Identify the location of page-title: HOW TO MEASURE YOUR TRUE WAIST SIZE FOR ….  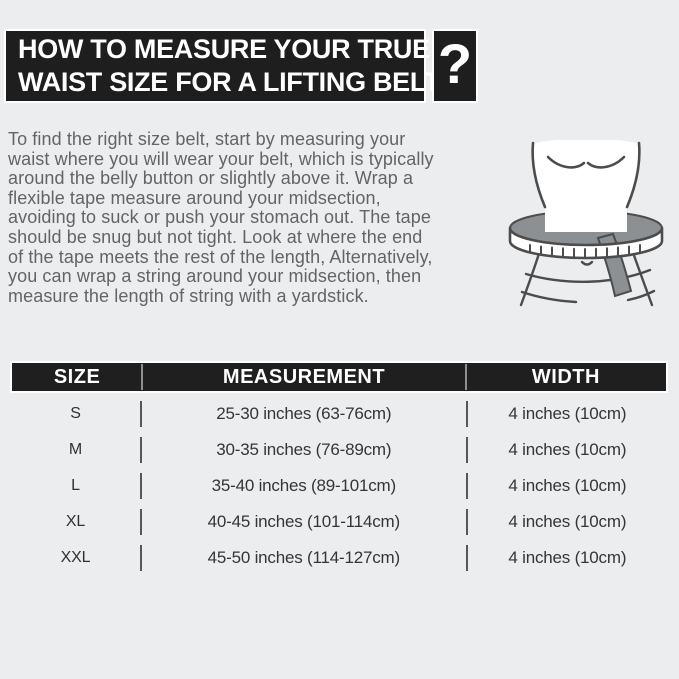
(222, 66).